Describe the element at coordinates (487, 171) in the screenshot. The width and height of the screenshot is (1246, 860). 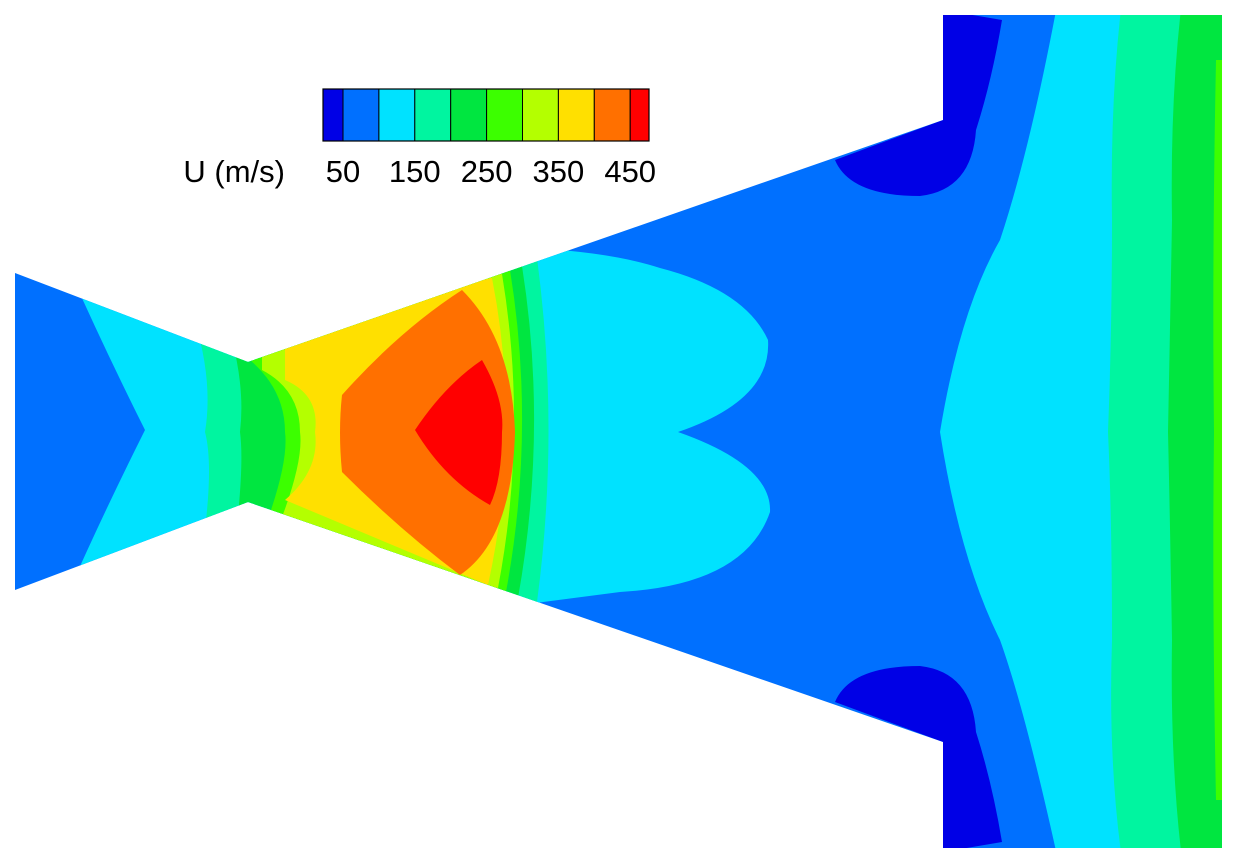
I see `colorbar-tick-label: 250` at that location.